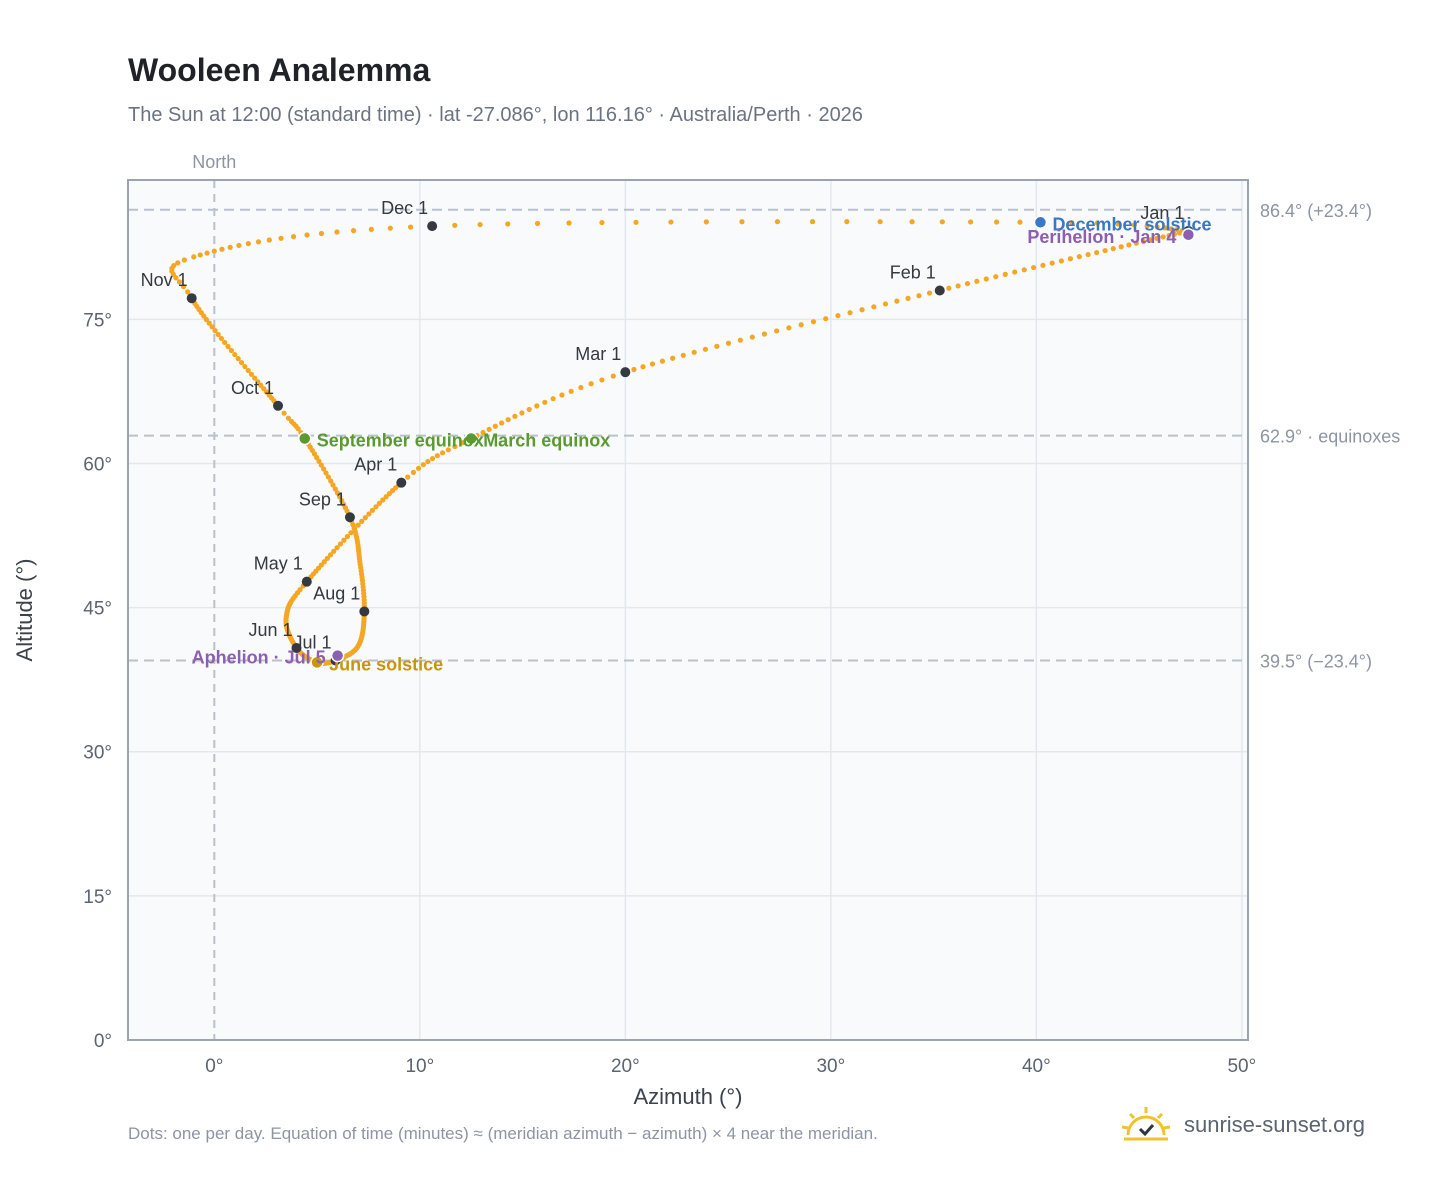  I want to click on month-label: May 1, so click(278, 564).